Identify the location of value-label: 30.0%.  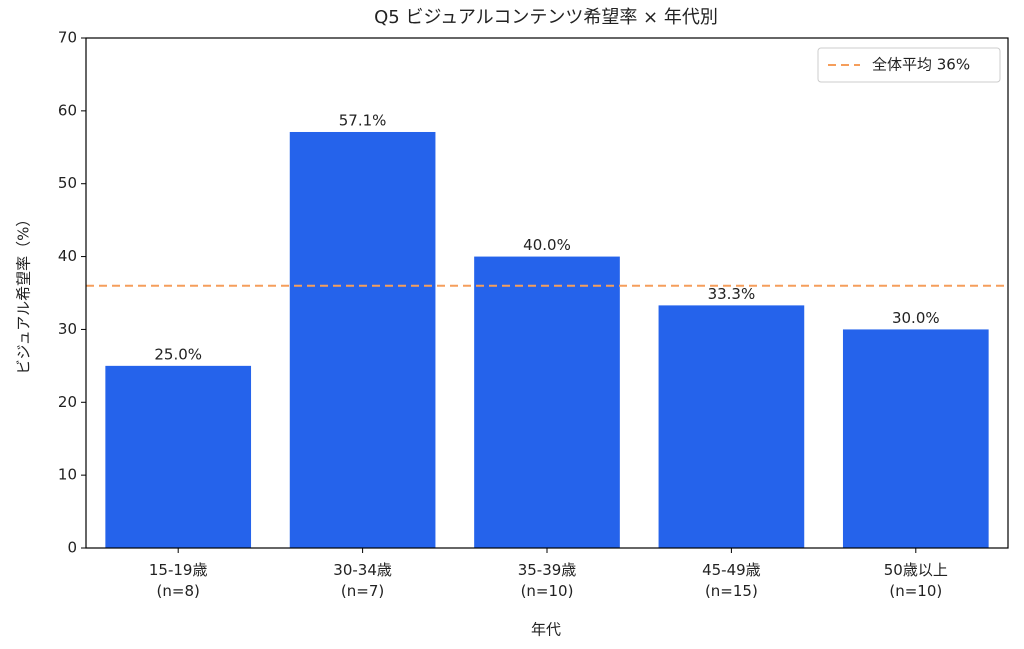
(916, 318).